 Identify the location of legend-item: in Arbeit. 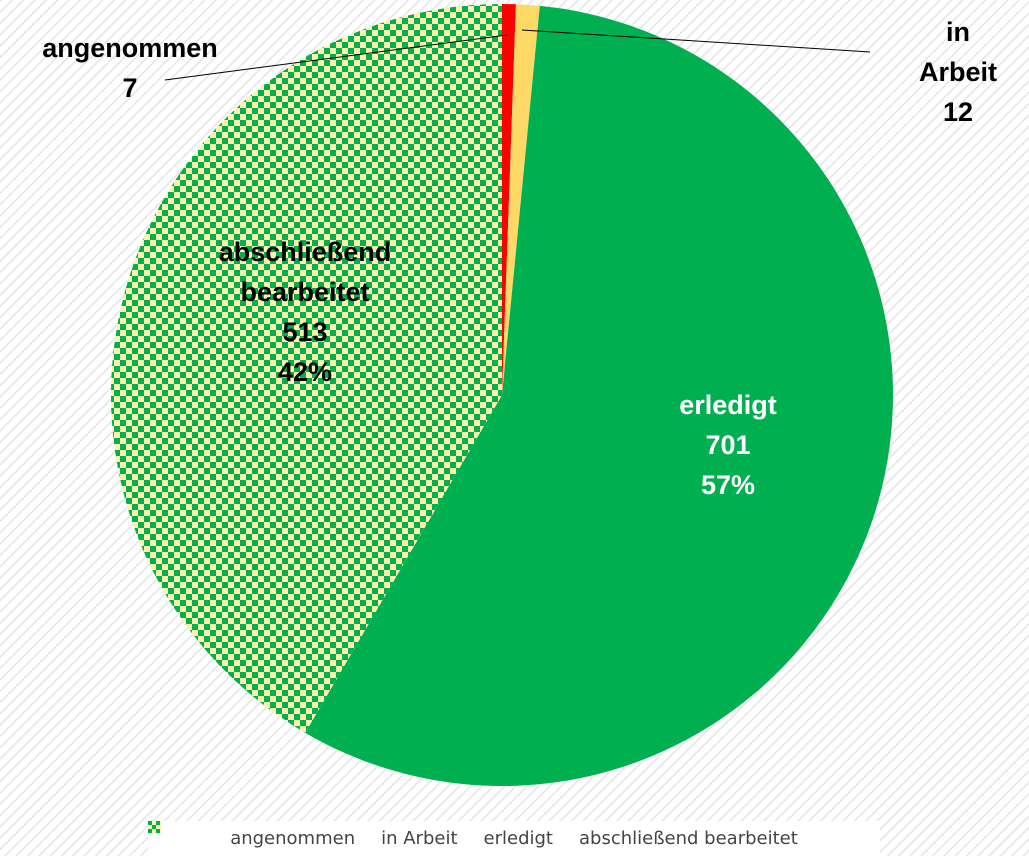
(303, 835).